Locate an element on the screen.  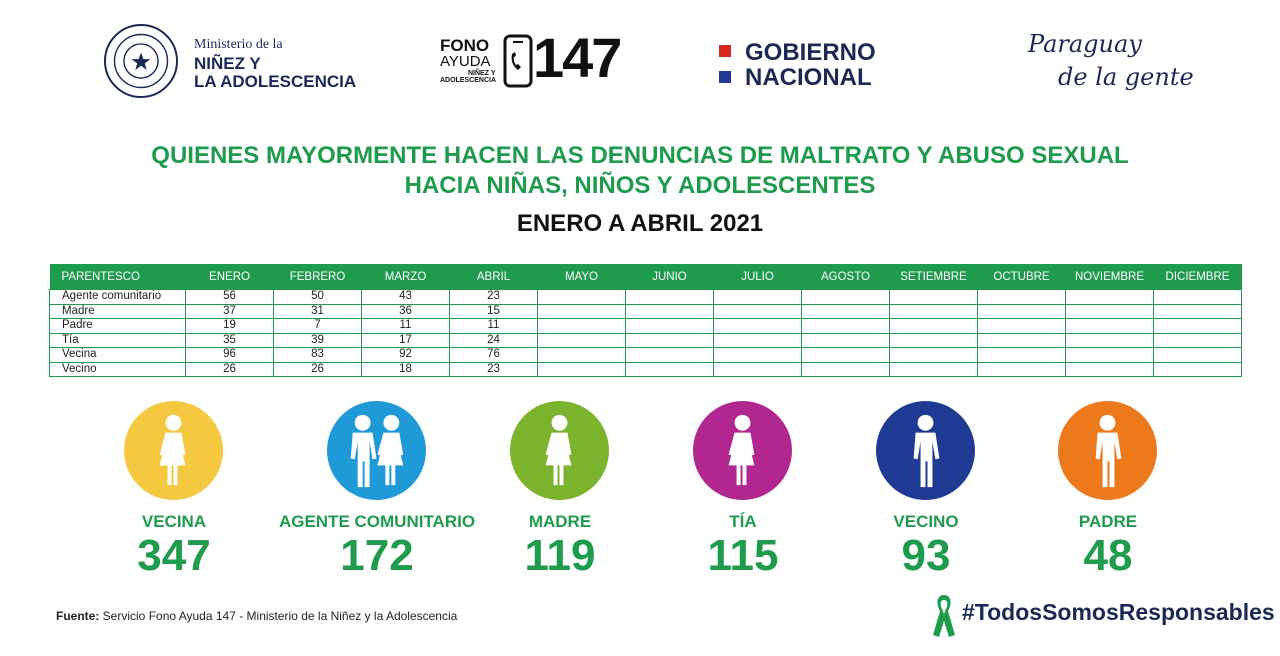
fono-ayuda-logo: FONO AYUDA NIÑEZ Y ADOLESCENCIA is located at coordinates (468, 60).